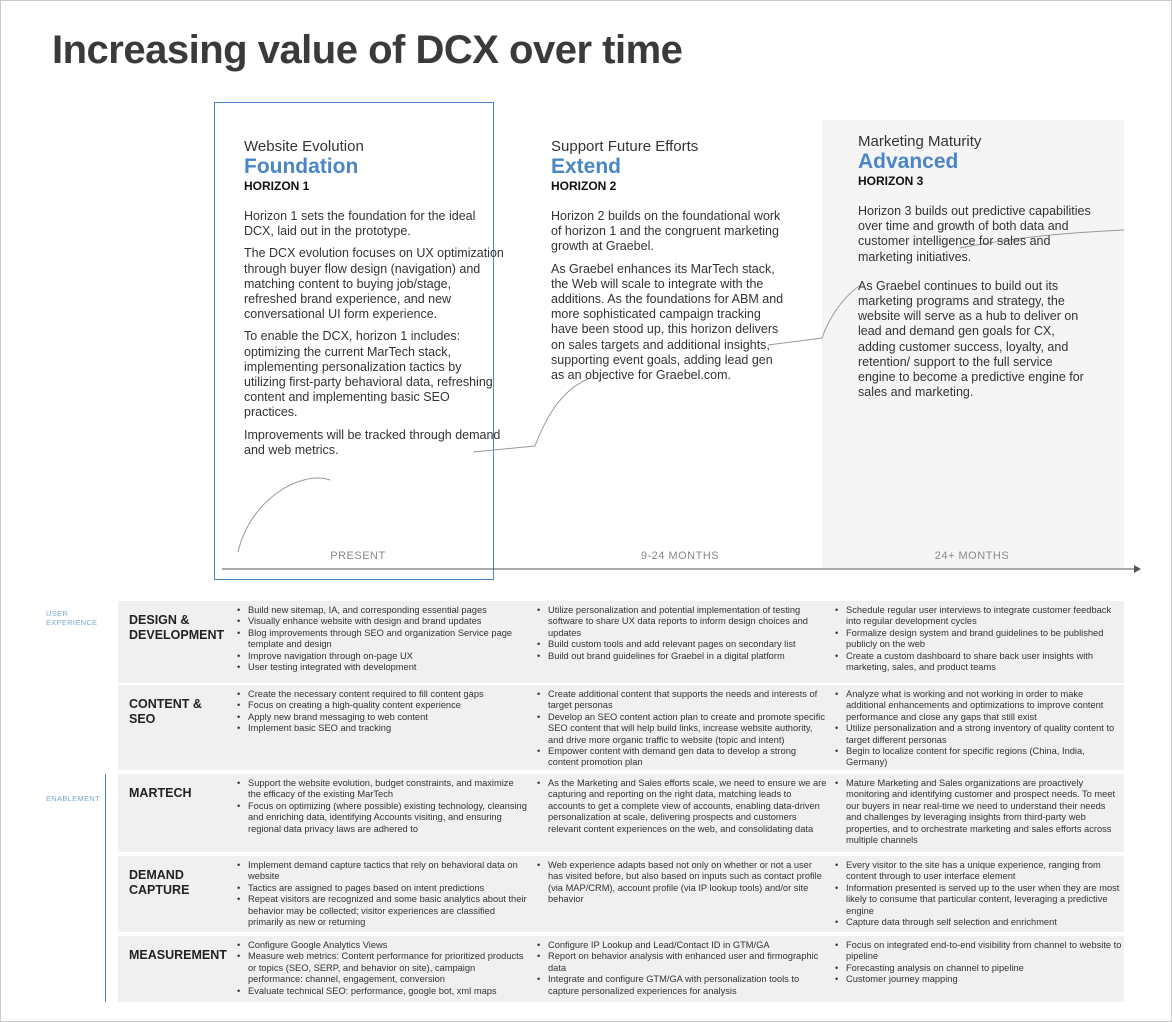  What do you see at coordinates (72, 622) in the screenshot?
I see `side-label-line: EXPERIENCE` at bounding box center [72, 622].